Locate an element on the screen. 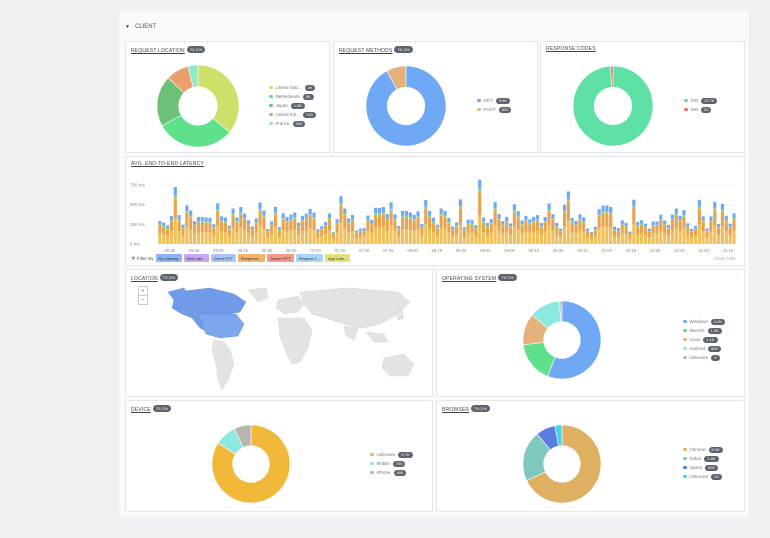 Image resolution: width=770 pixels, height=538 pixels. card-title: RESPONSE CODES is located at coordinates (571, 49).